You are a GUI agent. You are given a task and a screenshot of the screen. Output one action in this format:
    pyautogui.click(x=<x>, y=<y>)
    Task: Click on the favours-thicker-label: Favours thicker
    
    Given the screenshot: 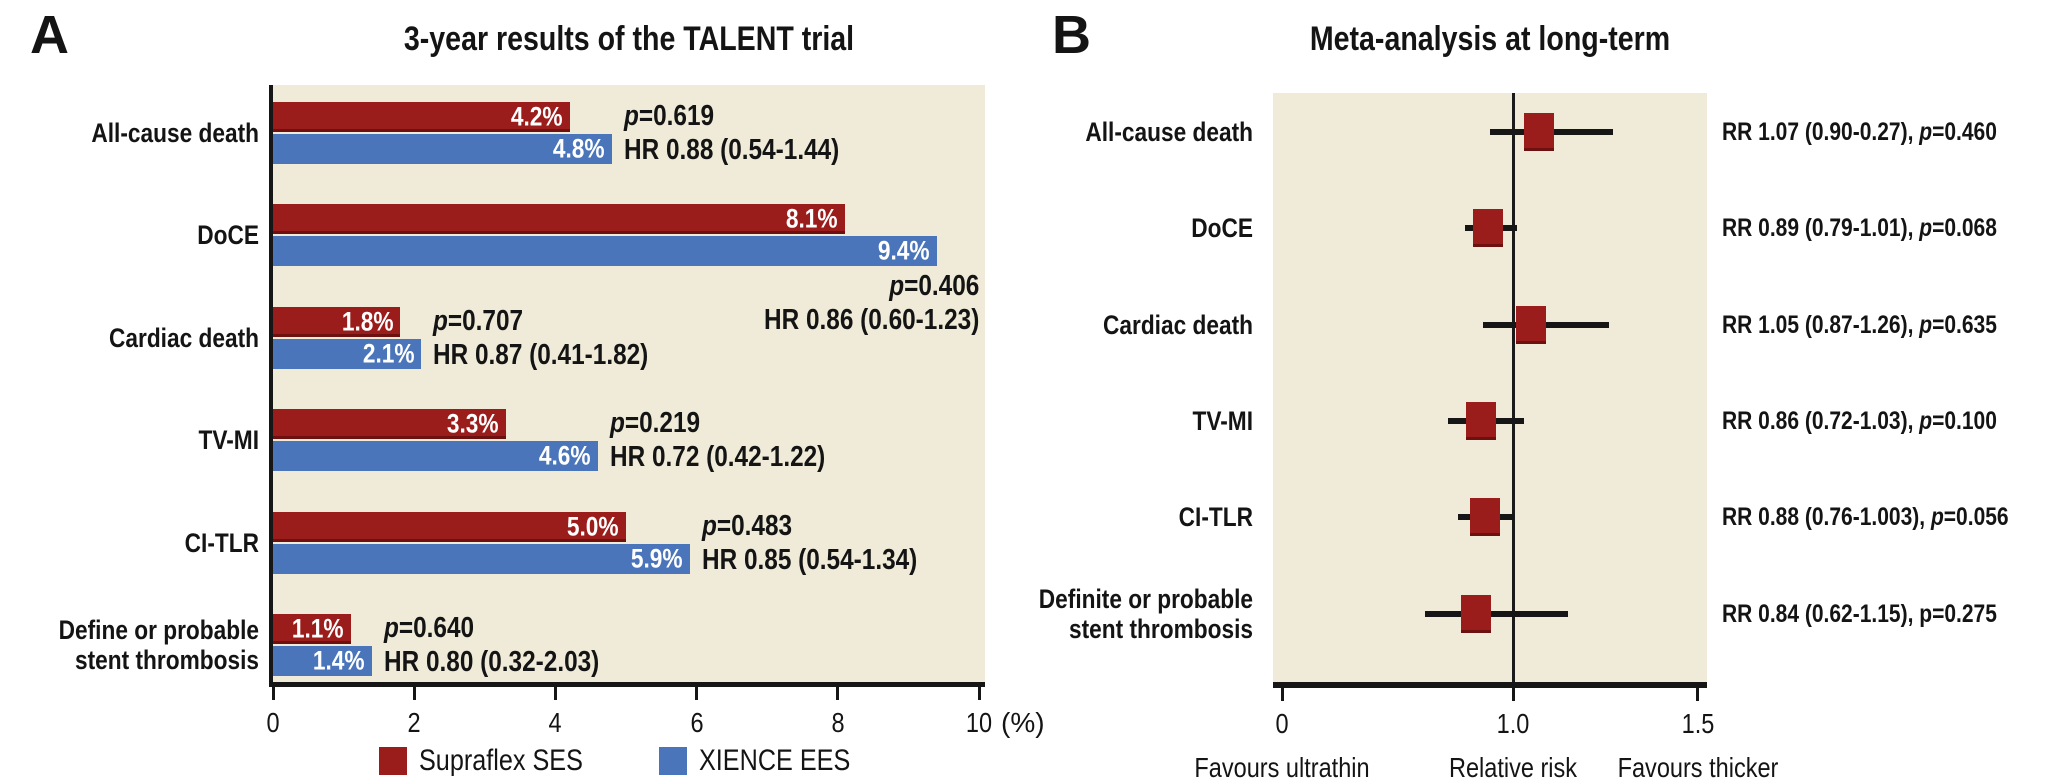 What is the action you would take?
    pyautogui.click(x=1698, y=767)
    